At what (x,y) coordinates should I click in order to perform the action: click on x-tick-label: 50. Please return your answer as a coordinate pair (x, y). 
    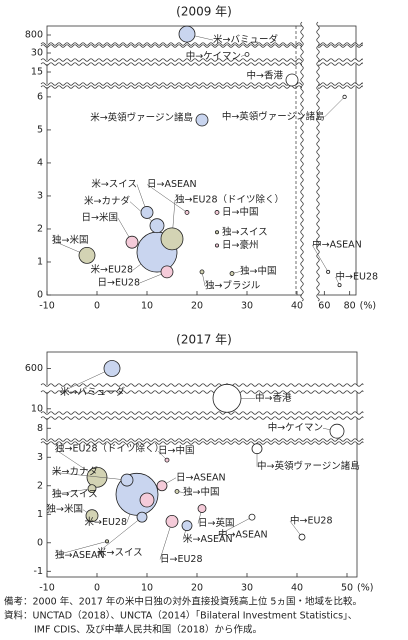
    Looking at the image, I should click on (347, 588).